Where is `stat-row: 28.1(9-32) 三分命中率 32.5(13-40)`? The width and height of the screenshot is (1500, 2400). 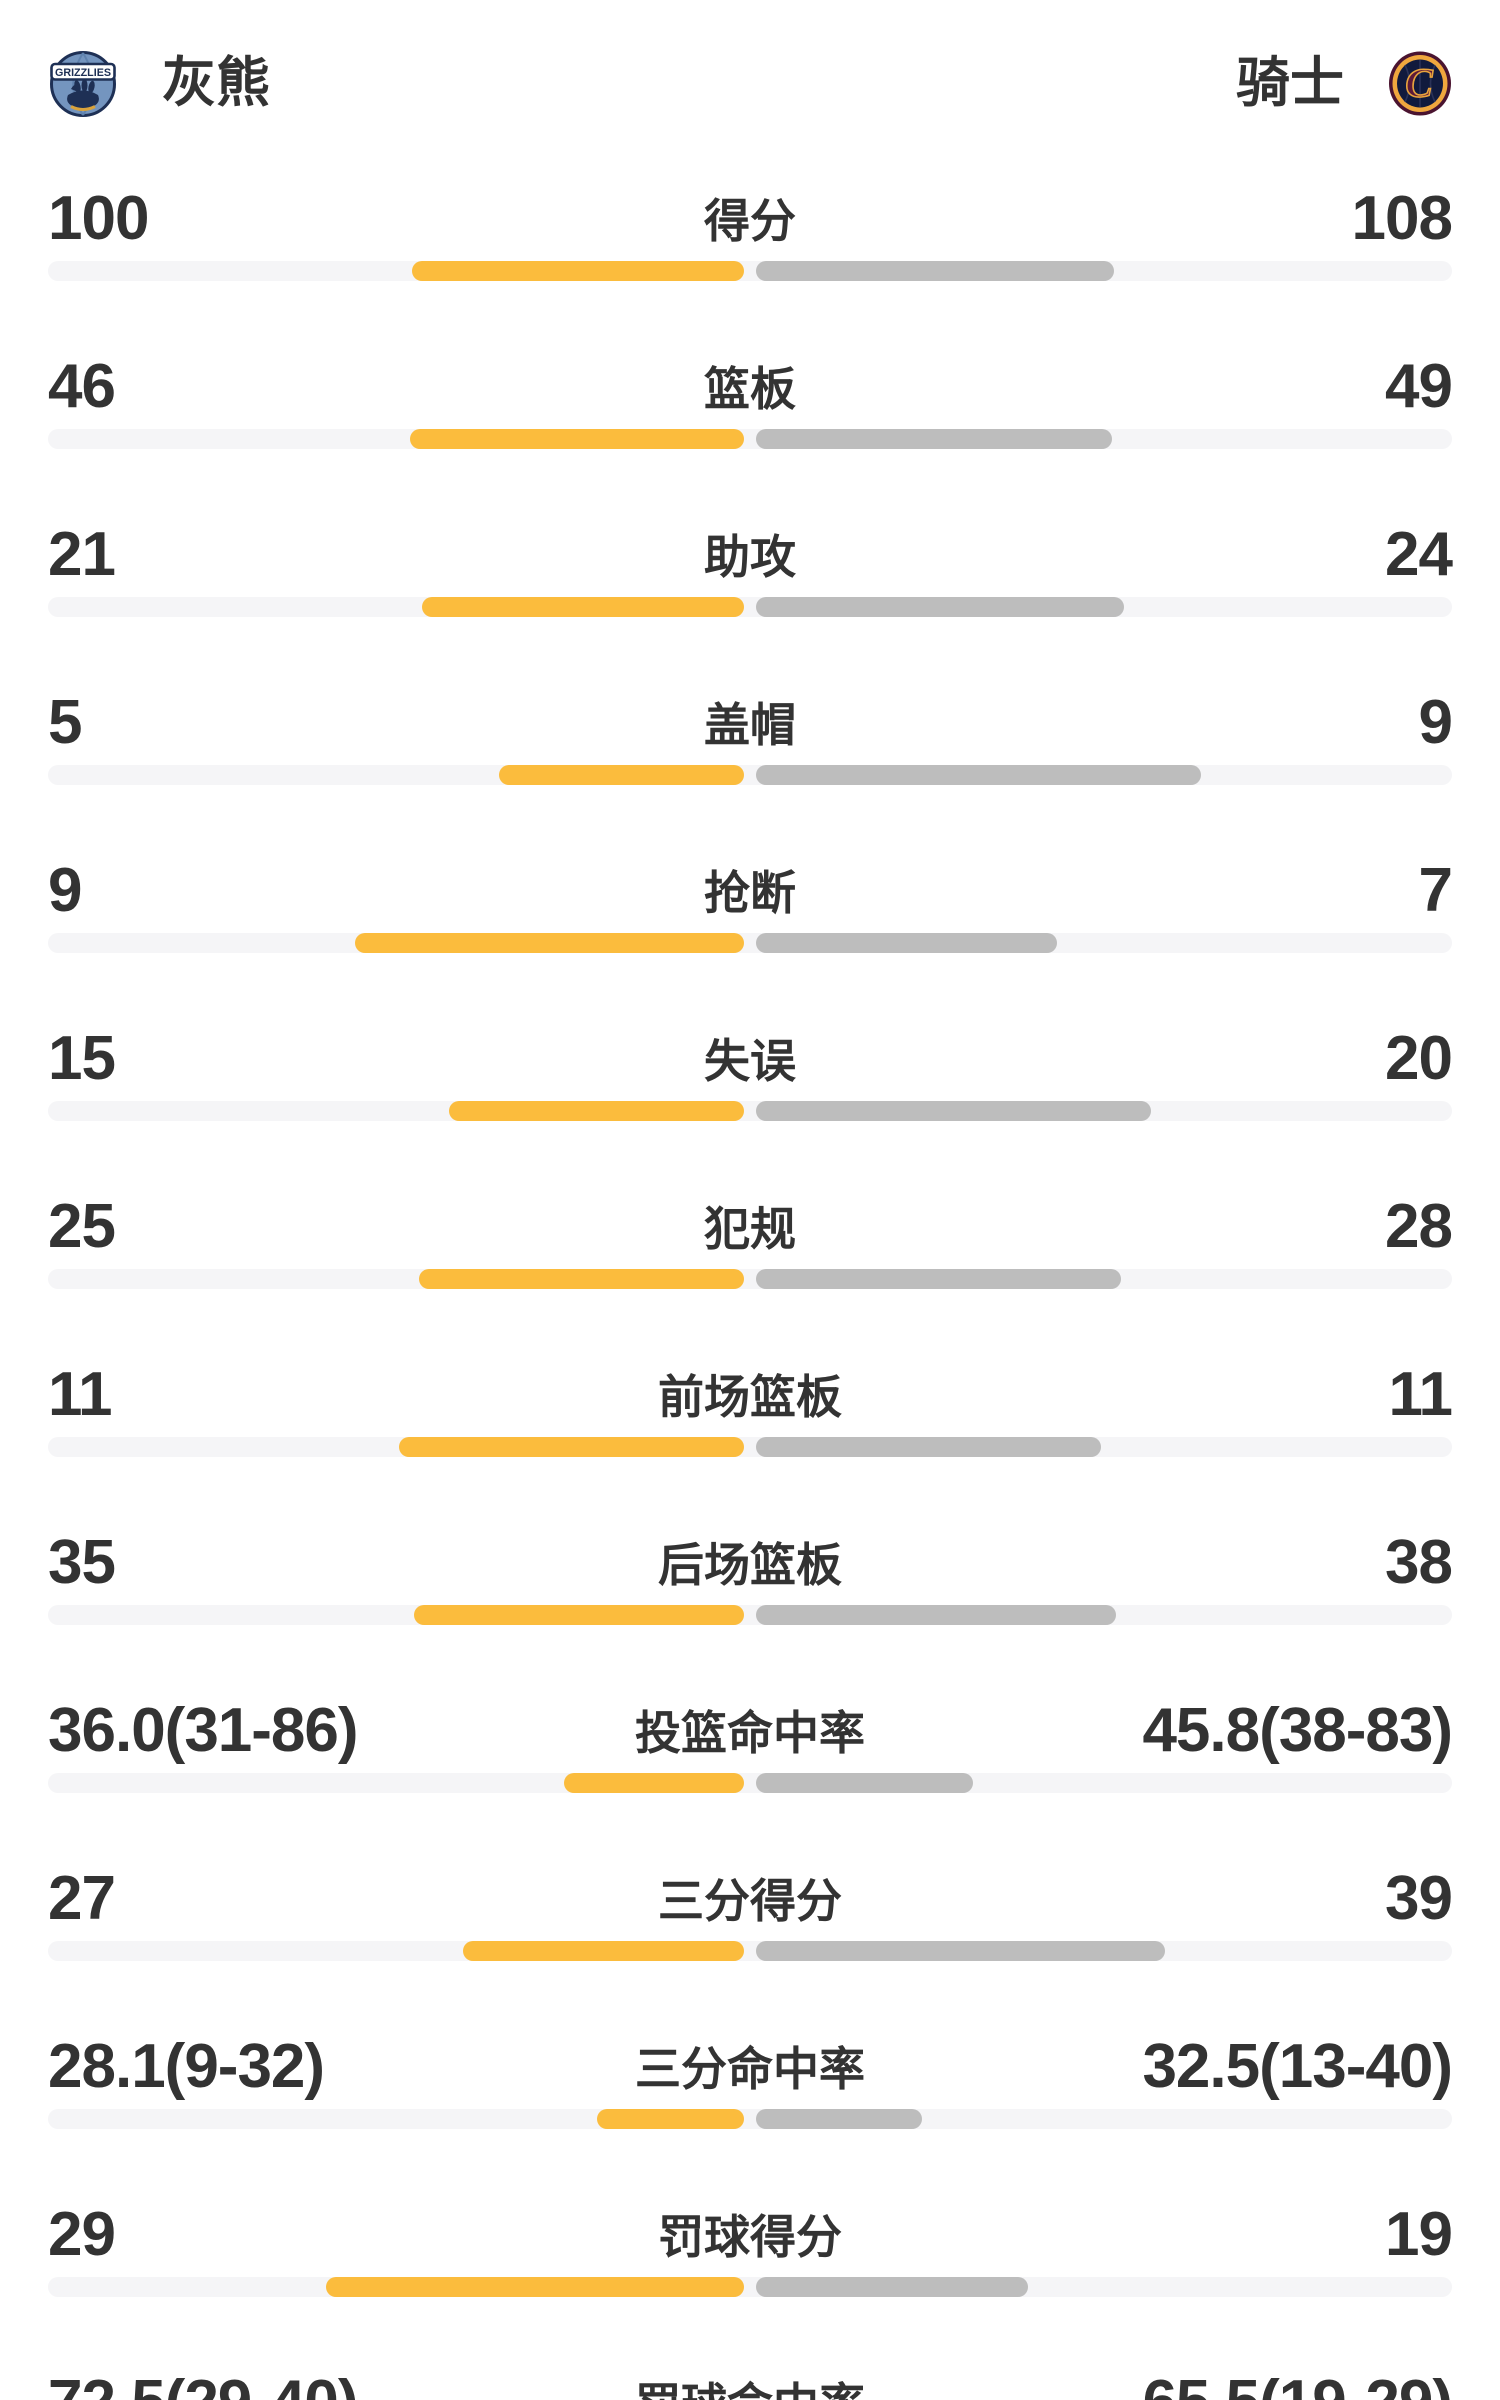
stat-row: 28.1(9-32) 三分命中率 32.5(13-40) is located at coordinates (750, 2112).